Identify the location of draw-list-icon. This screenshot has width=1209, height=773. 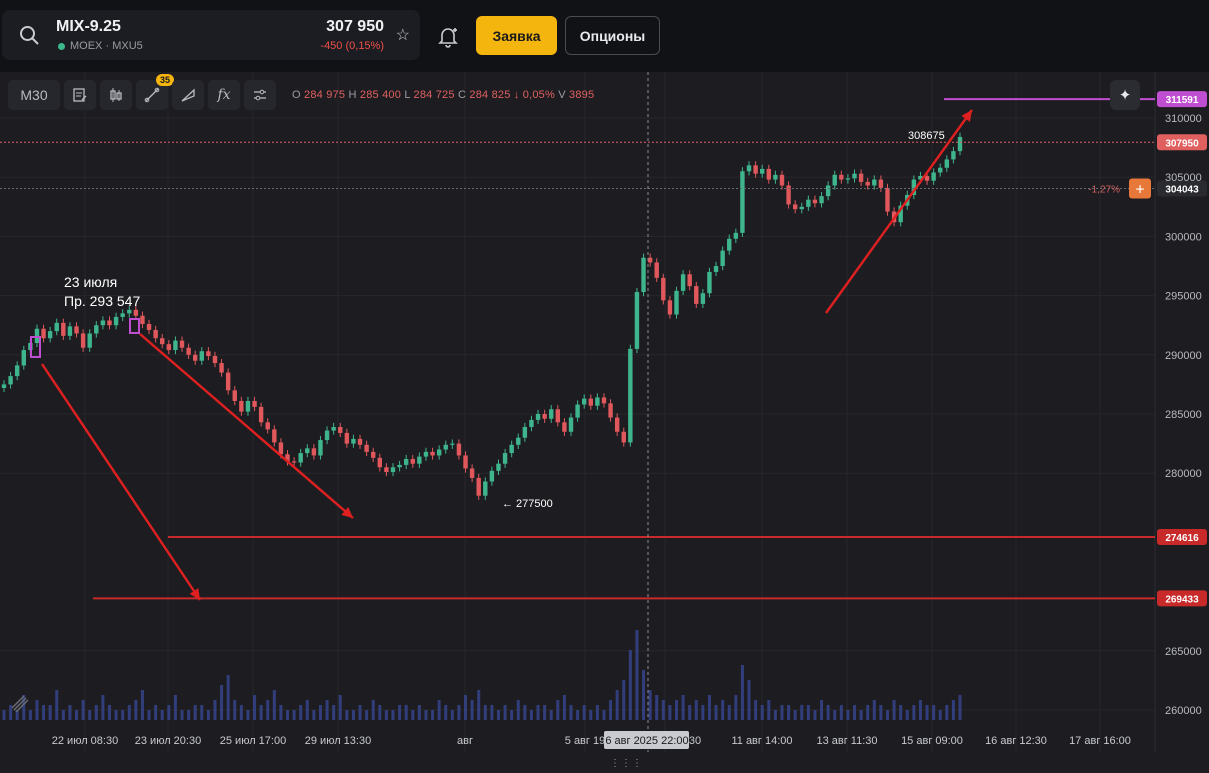
(80, 95).